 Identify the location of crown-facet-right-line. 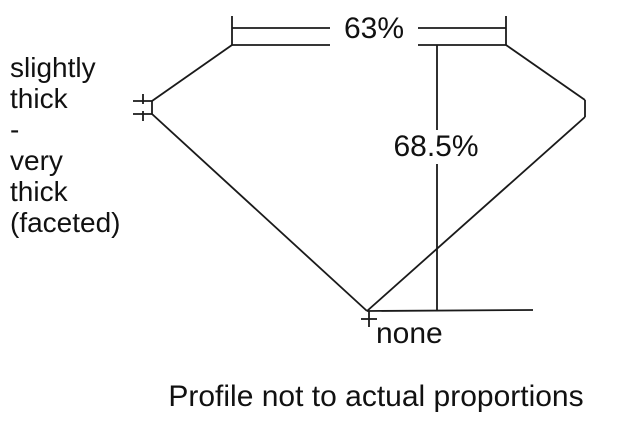
(545, 72).